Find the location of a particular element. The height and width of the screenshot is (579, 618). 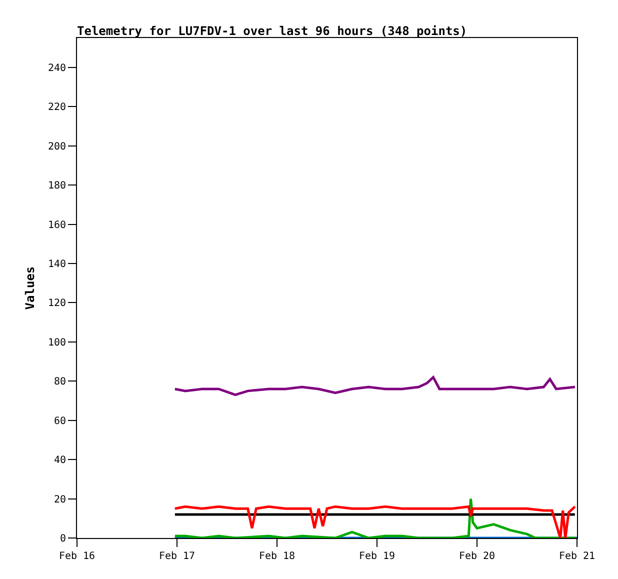

y-tick-label: 100 is located at coordinates (57, 342).